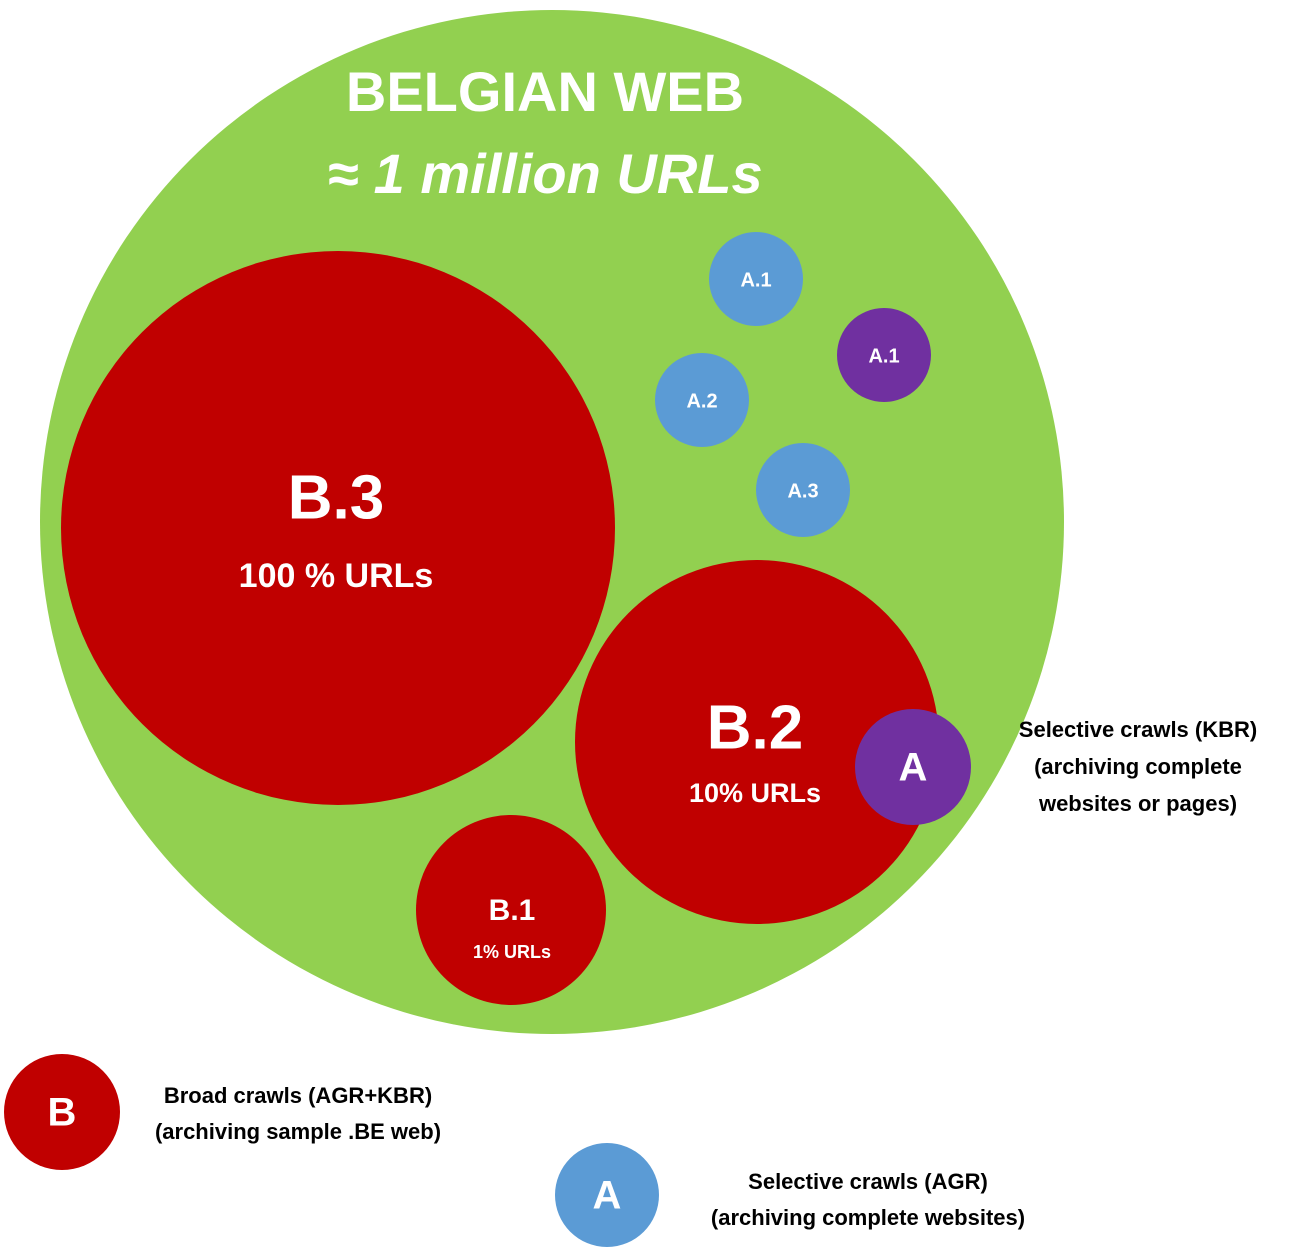  What do you see at coordinates (755, 793) in the screenshot?
I see `bubble-sublabel: 10% URLs` at bounding box center [755, 793].